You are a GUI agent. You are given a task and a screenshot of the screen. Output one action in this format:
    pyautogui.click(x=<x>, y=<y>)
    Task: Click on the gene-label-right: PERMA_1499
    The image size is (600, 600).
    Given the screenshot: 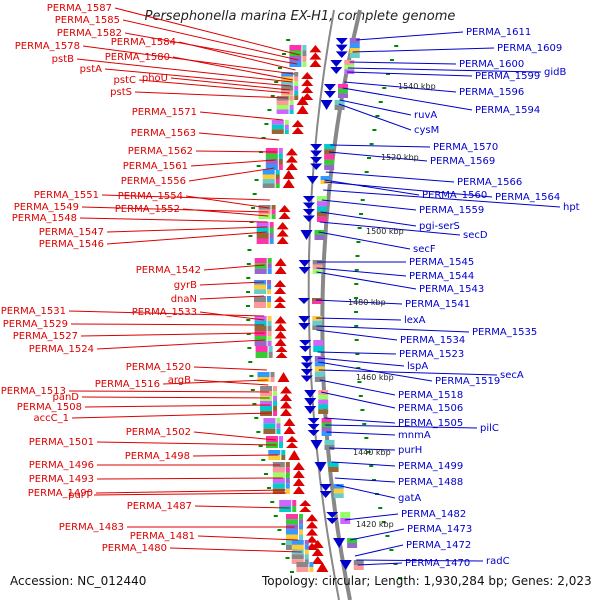 What is the action you would take?
    pyautogui.click(x=430, y=466)
    